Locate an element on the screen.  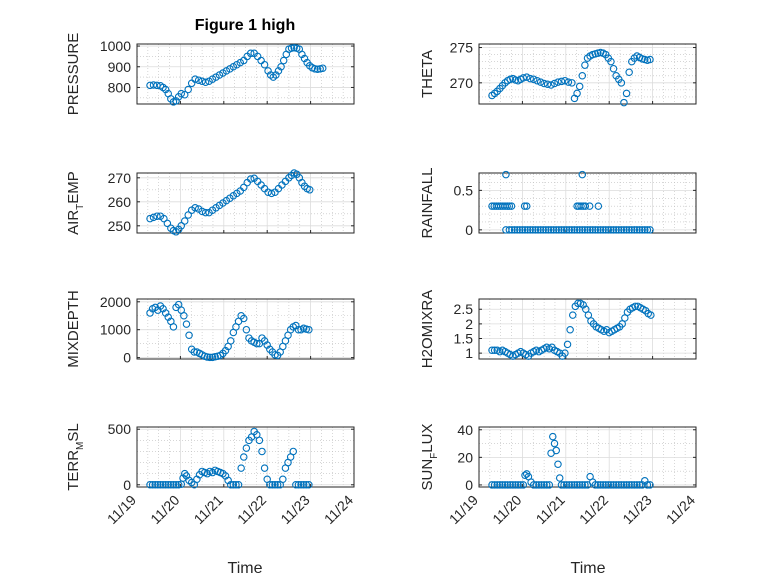
y-tick-label: 275 is located at coordinates (462, 48).